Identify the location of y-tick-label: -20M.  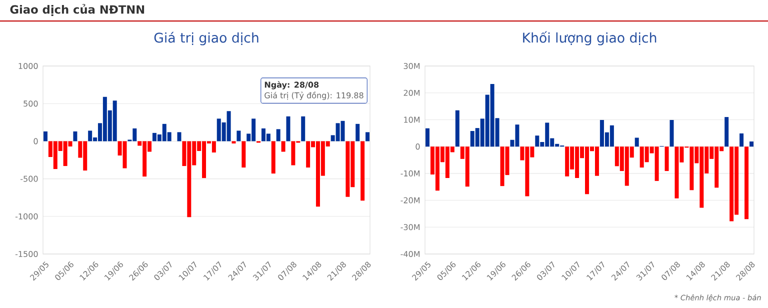
(410, 200).